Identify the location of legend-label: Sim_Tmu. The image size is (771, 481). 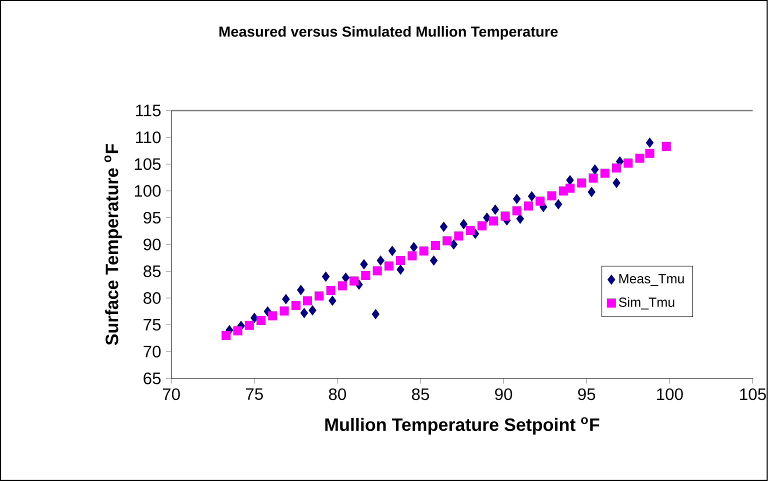
(646, 303).